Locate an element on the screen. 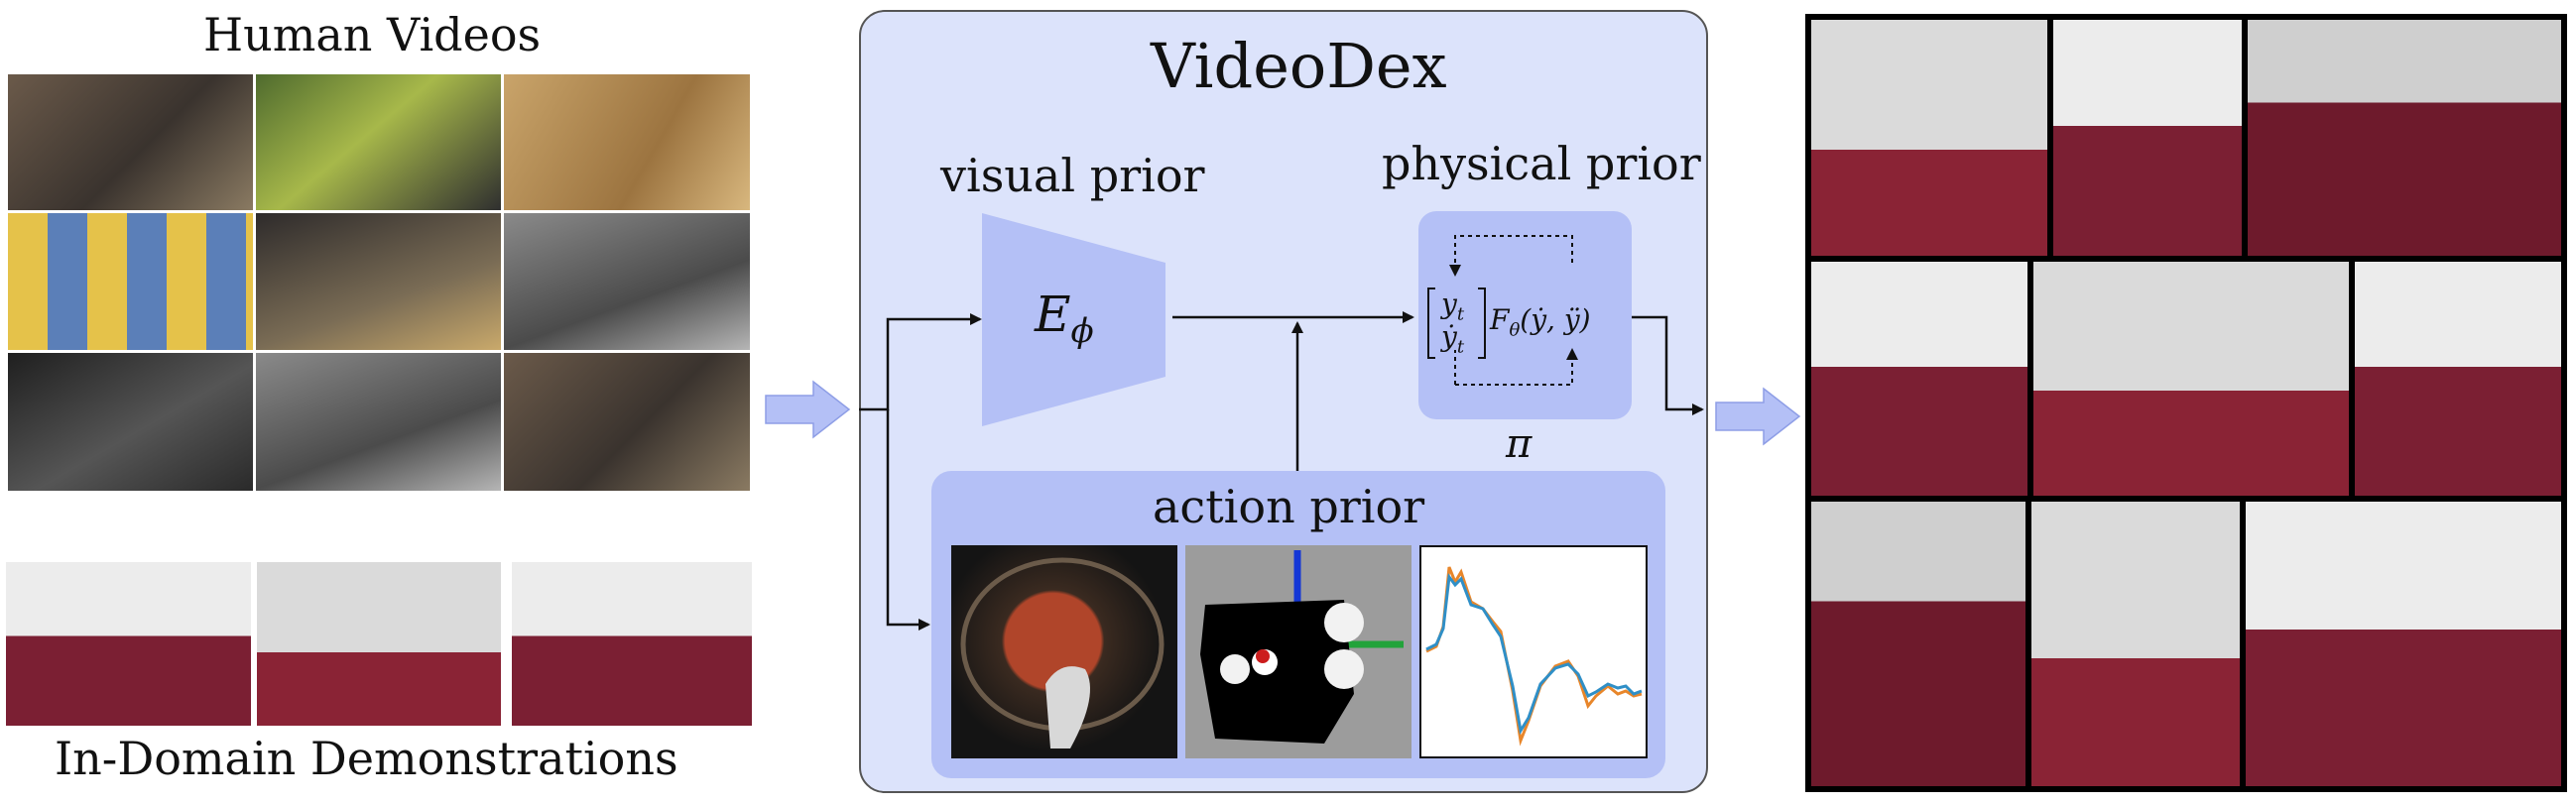 The image size is (2576, 805). human-videos-grid is located at coordinates (379, 282).